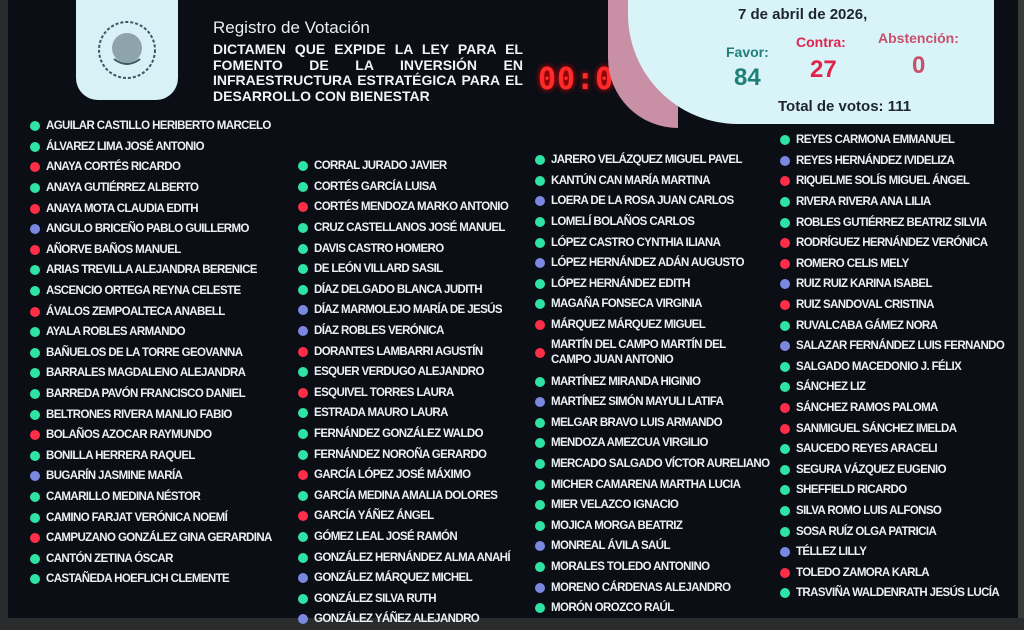 This screenshot has width=1024, height=630. Describe the element at coordinates (626, 304) in the screenshot. I see `senator-name: MAGAÑA FONSECA VIRGINIA` at that location.